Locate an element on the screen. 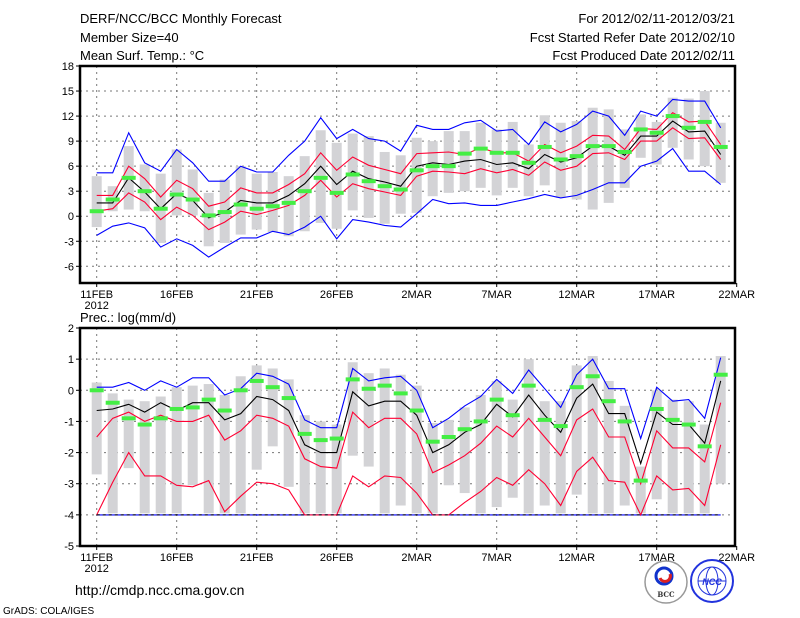 The image size is (800, 618). ncc-logo-text: NCC is located at coordinates (712, 582).